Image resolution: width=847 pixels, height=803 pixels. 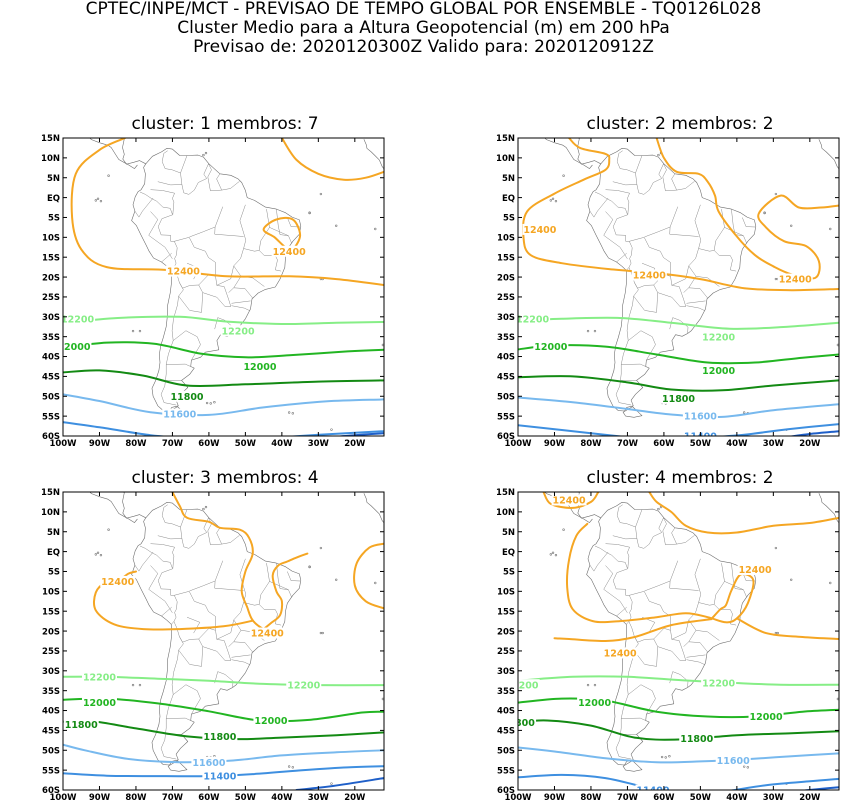 I want to click on lat-tick-label: 35S, so click(x=51, y=692).